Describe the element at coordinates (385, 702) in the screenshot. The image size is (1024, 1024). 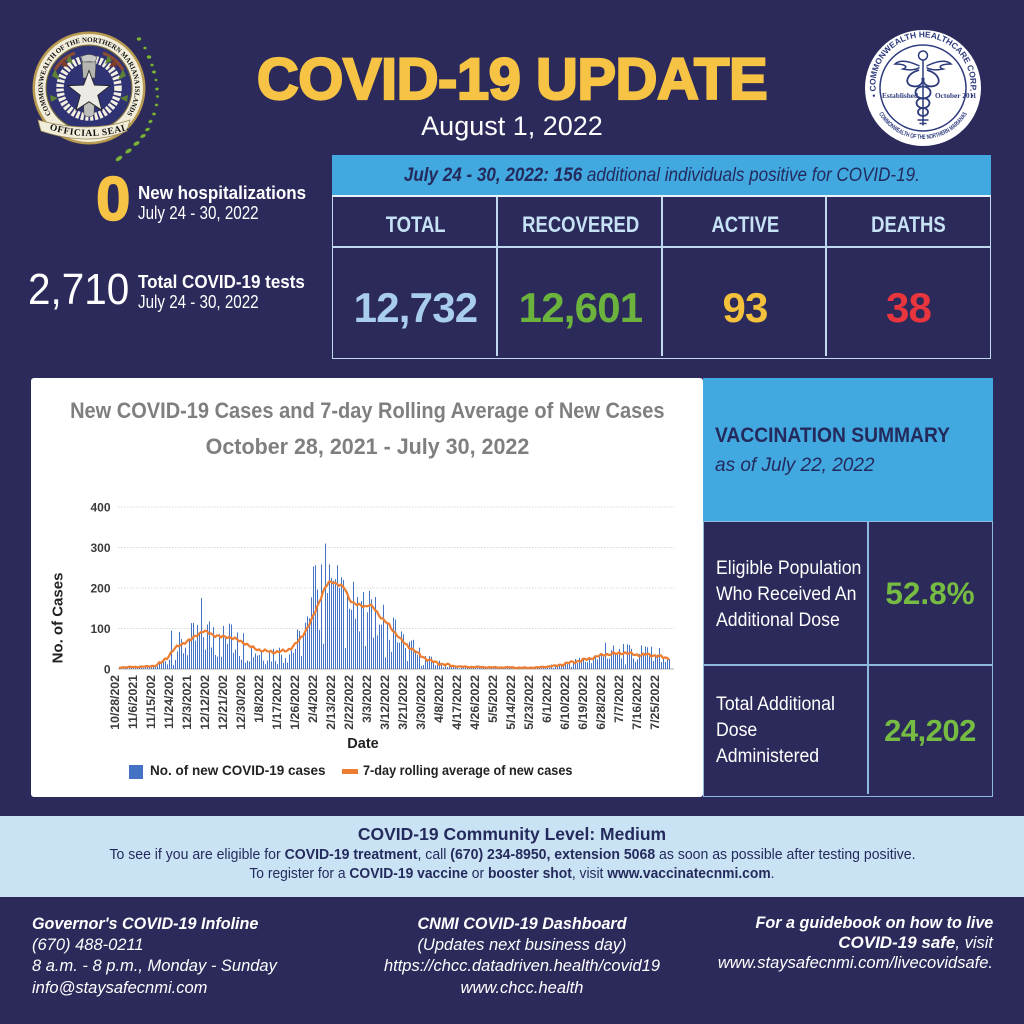
I see `svg-text: 3/12/2022` at that location.